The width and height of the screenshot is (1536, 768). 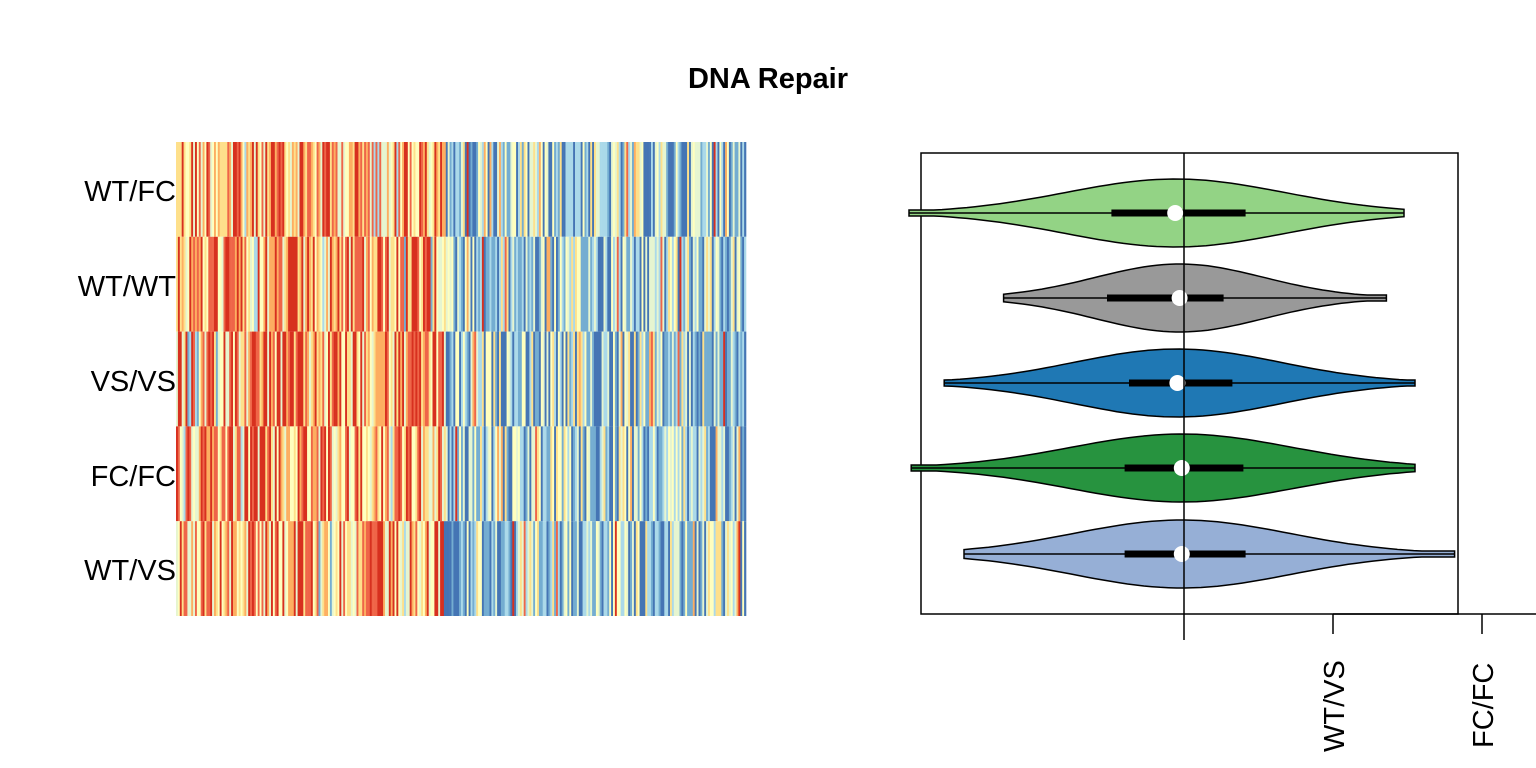 I want to click on violin-median-dot, so click(x=1177, y=383).